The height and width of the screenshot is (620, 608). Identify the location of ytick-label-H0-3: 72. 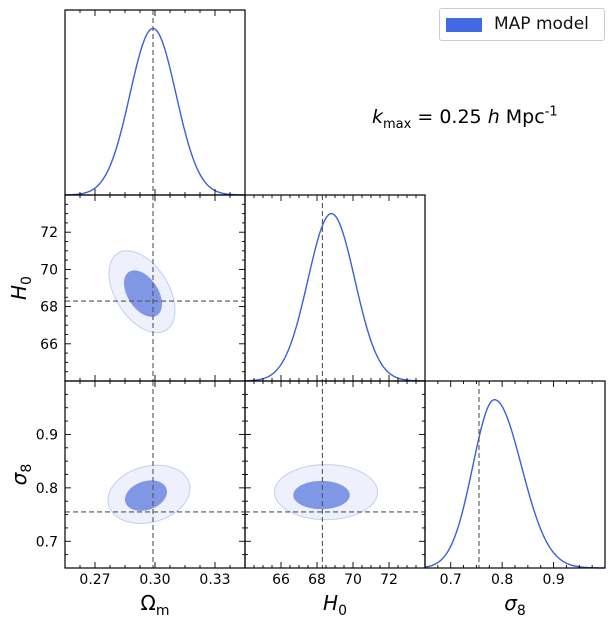
(49, 233).